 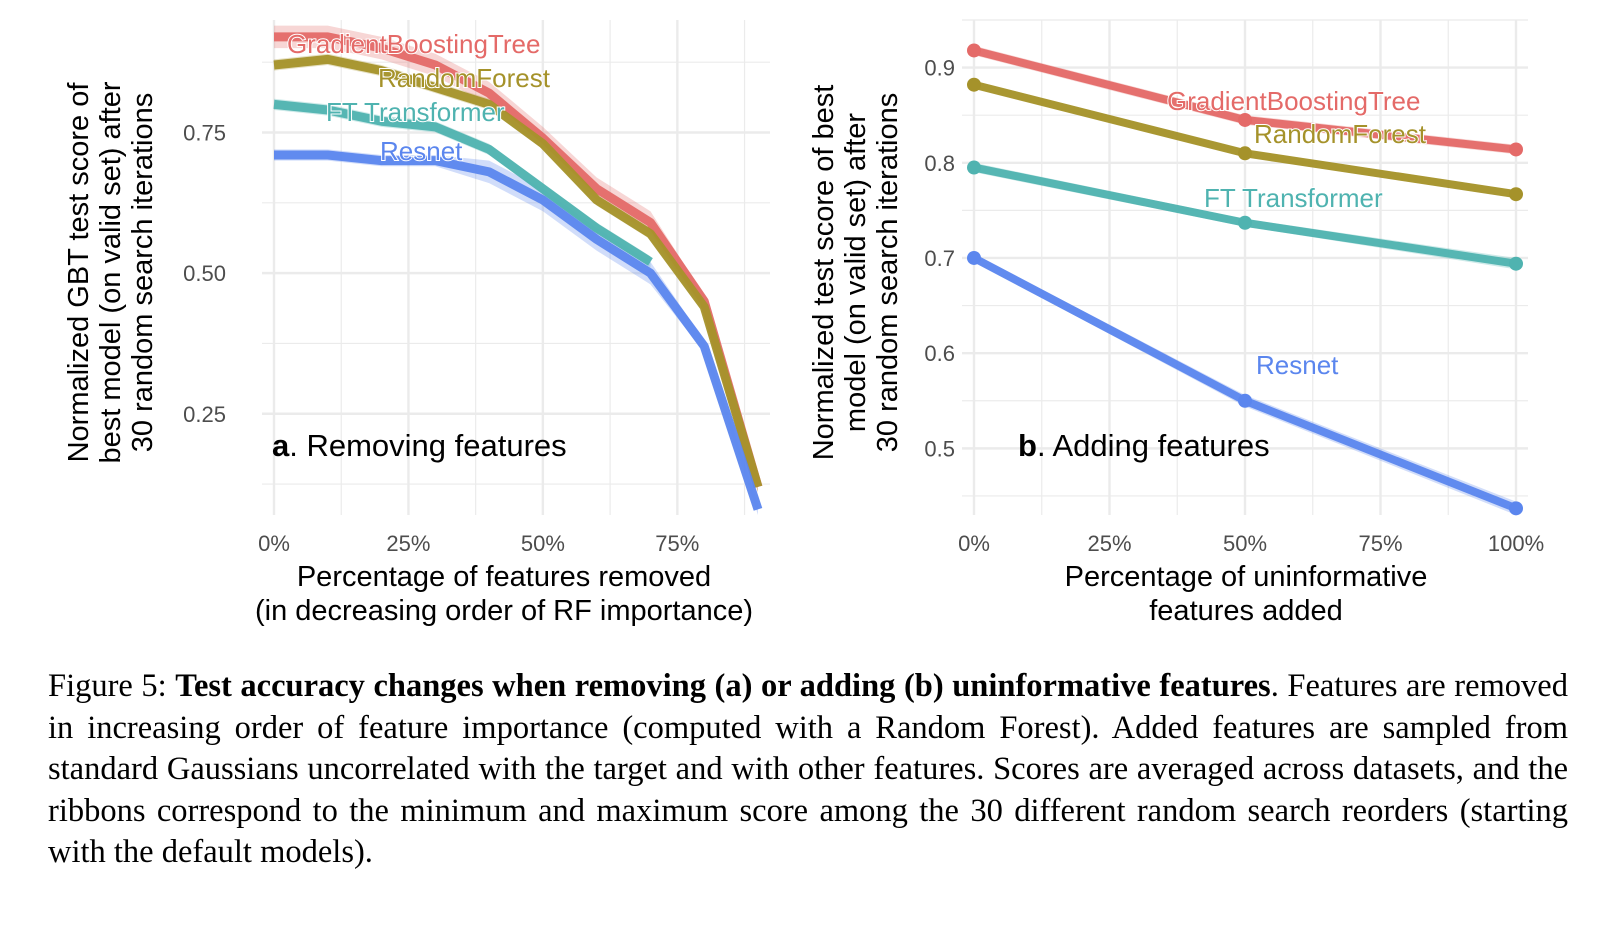 I want to click on y-tick-label: 0.50, so click(x=204, y=273).